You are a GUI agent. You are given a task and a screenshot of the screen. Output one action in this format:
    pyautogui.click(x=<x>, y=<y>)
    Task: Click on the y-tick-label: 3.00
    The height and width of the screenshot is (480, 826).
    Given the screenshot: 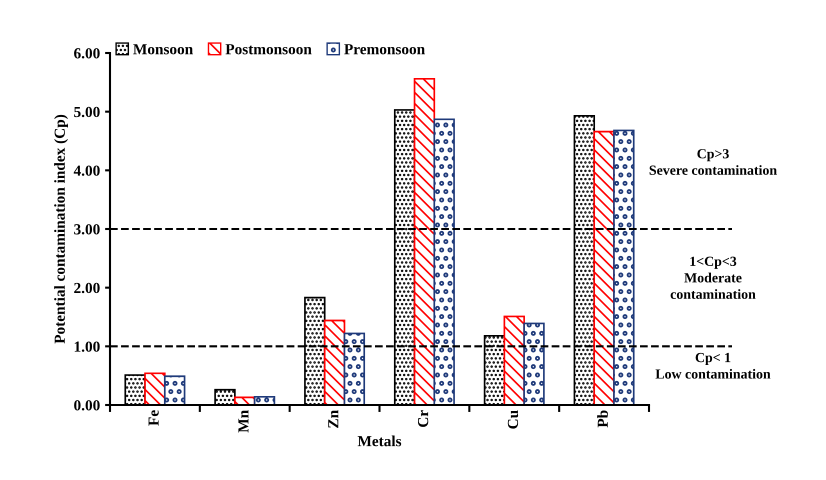 What is the action you would take?
    pyautogui.click(x=87, y=229)
    